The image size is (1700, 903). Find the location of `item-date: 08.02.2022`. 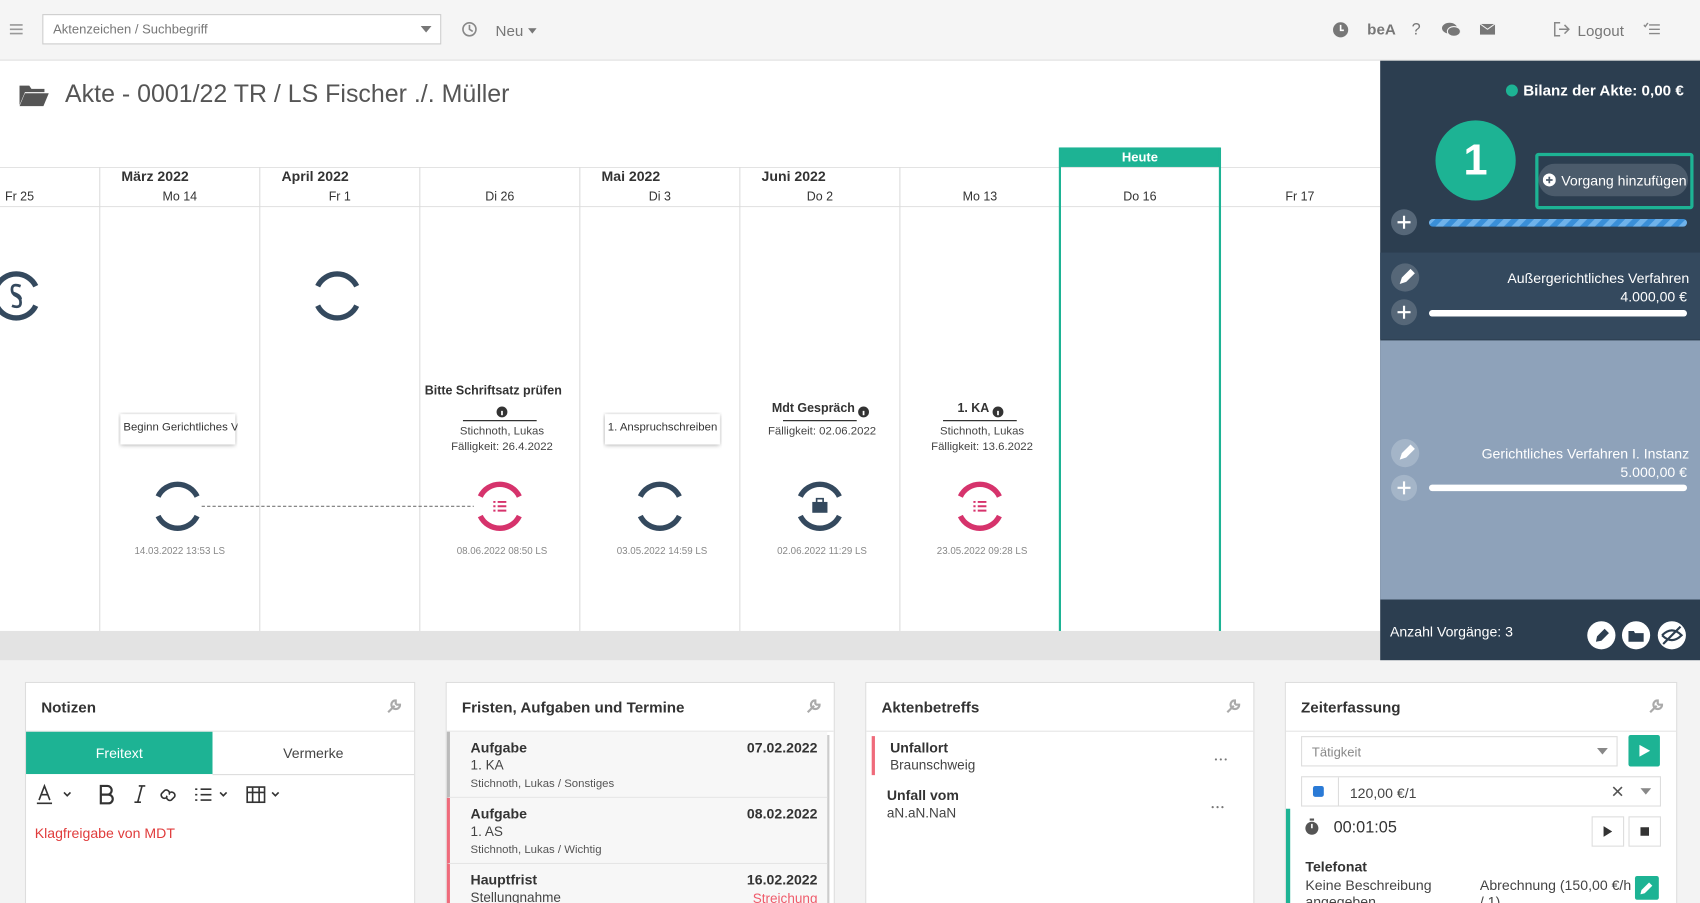

item-date: 08.02.2022 is located at coordinates (782, 813).